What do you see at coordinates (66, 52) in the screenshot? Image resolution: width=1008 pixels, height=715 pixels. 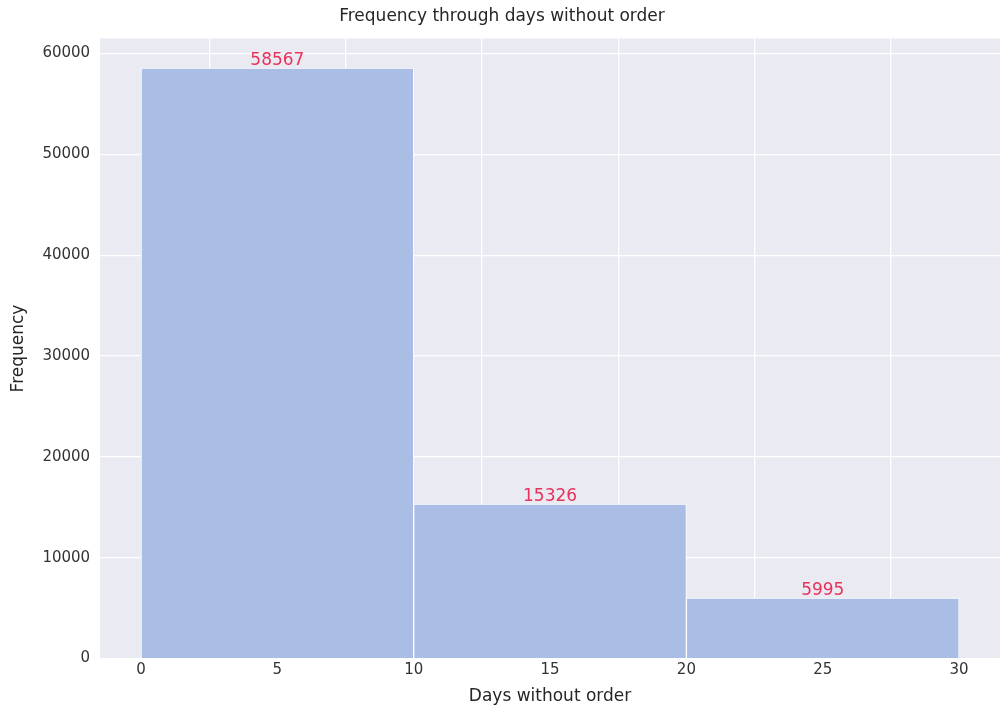 I see `y-tick-label: 60000` at bounding box center [66, 52].